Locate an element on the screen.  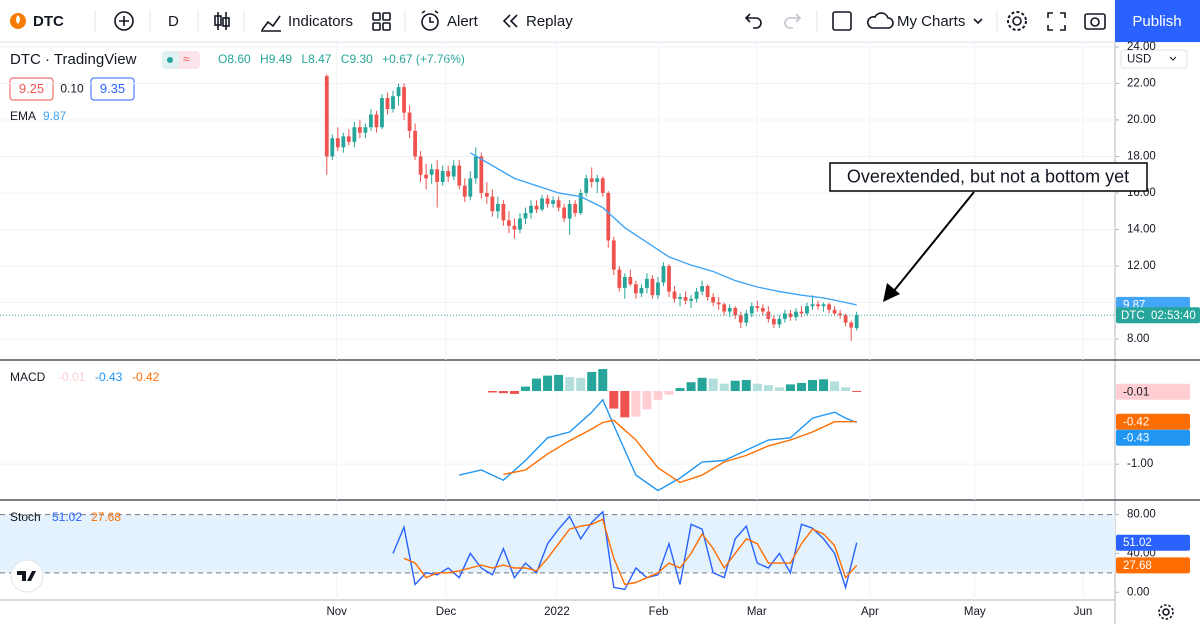
undo-button is located at coordinates (753, 21).